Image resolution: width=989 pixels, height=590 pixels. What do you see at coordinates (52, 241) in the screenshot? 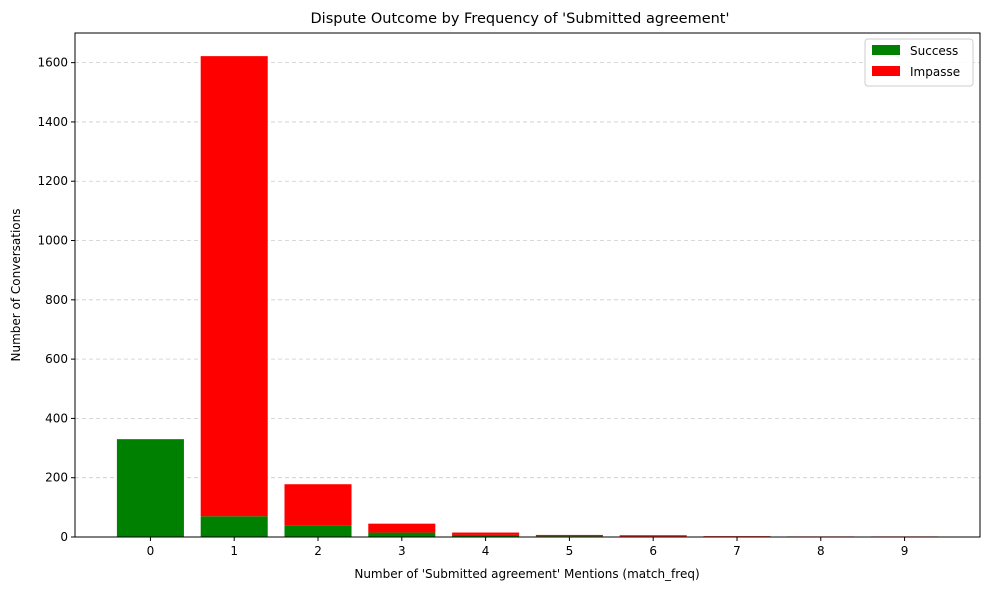
I see `y-tick-label: 1000` at bounding box center [52, 241].